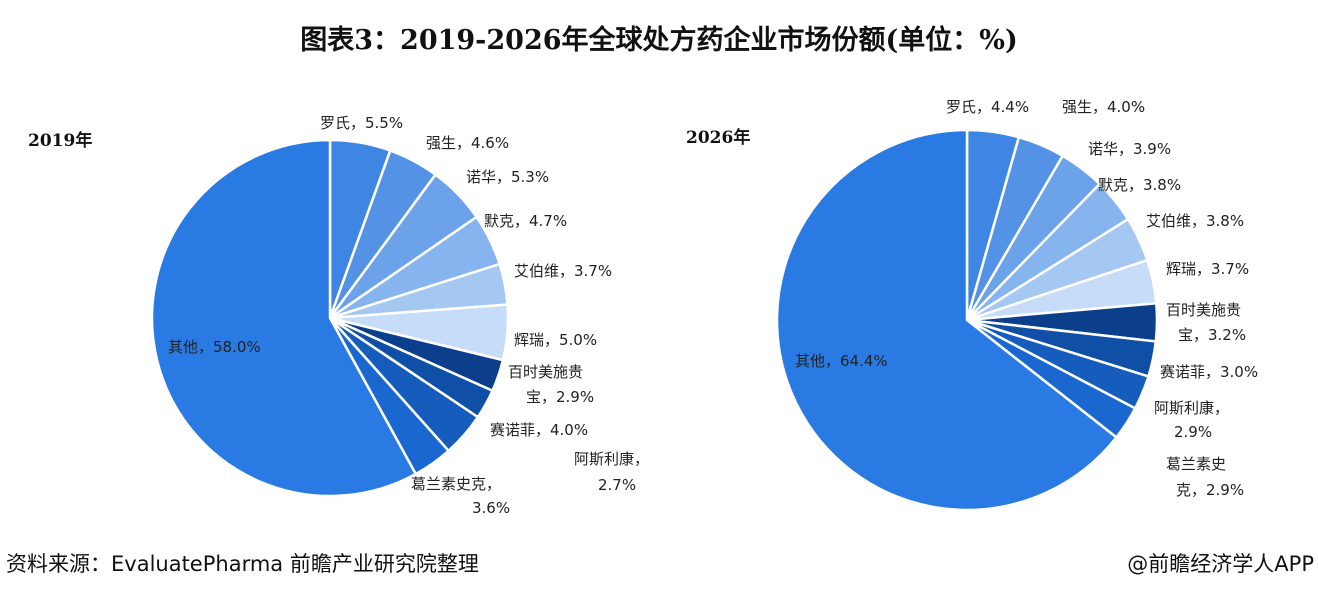 The width and height of the screenshot is (1318, 602). I want to click on slice-label-艾伯维: 艾伯维，3.8%, so click(1195, 221).